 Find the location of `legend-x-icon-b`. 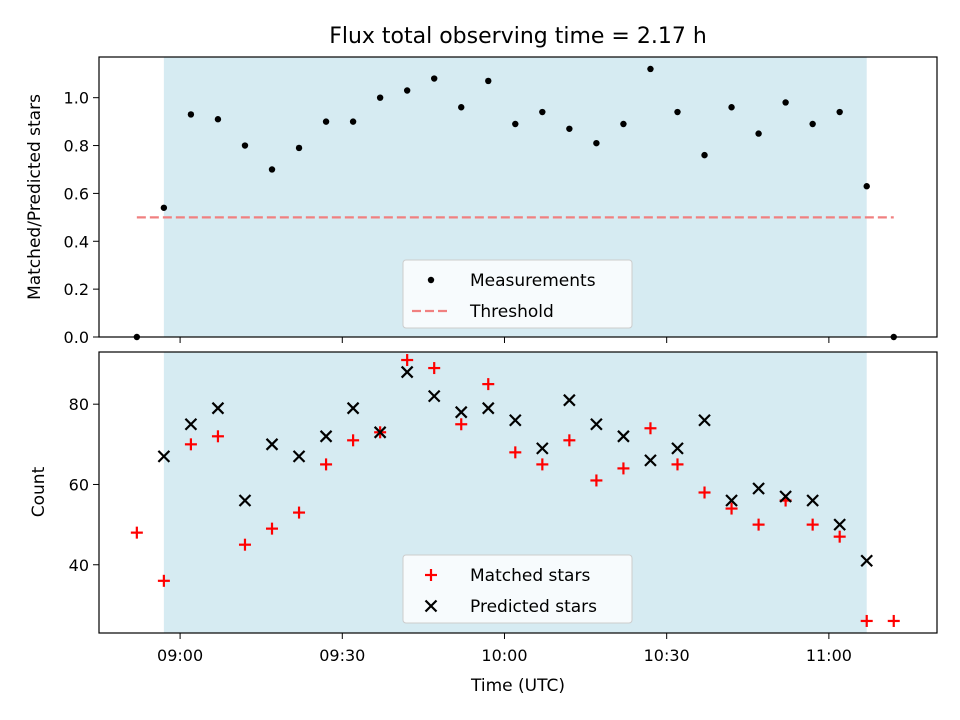

legend-x-icon-b is located at coordinates (431, 606).